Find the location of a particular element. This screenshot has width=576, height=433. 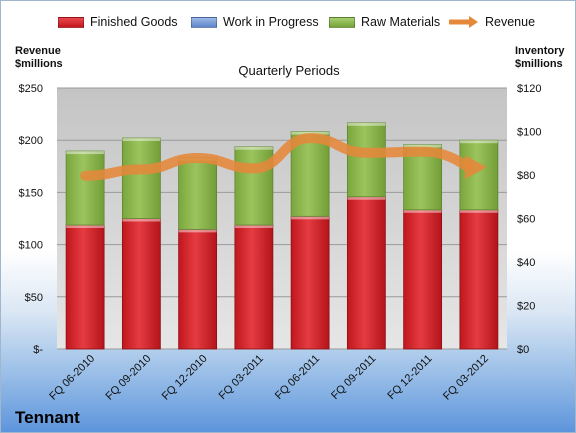

right-tick-label: $60 is located at coordinates (526, 220).